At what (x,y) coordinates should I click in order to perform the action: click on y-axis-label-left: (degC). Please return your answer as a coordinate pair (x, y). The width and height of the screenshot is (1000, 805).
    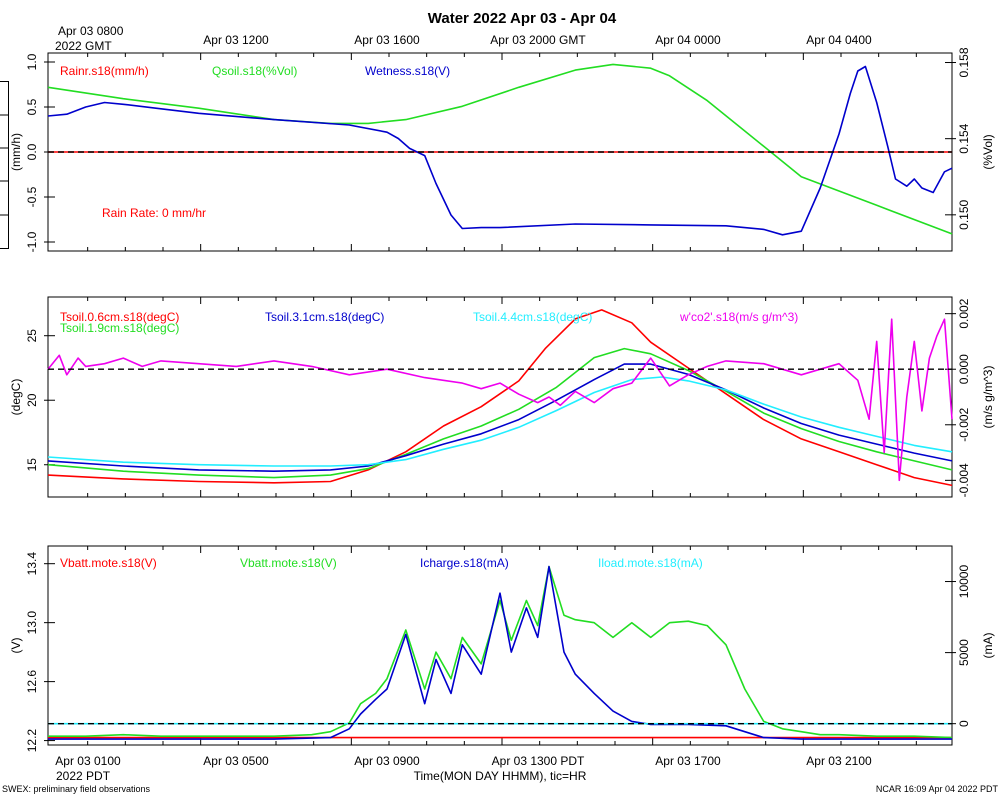
    Looking at the image, I should click on (16, 397).